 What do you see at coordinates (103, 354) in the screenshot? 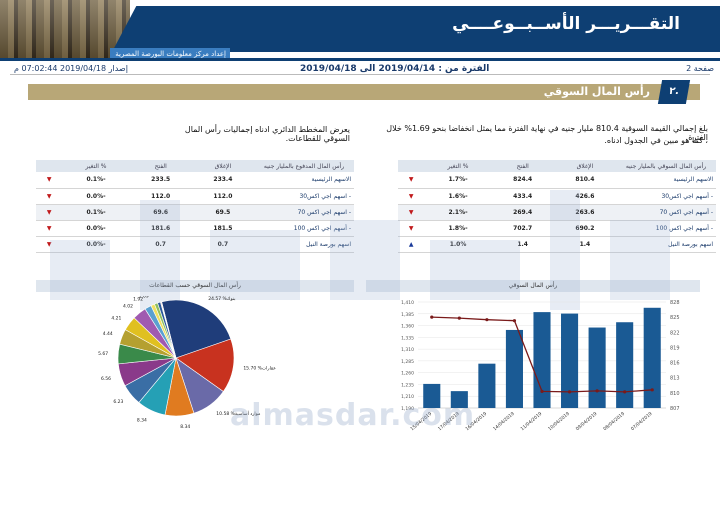
I see `pie-data-label: 5.67` at bounding box center [103, 354].